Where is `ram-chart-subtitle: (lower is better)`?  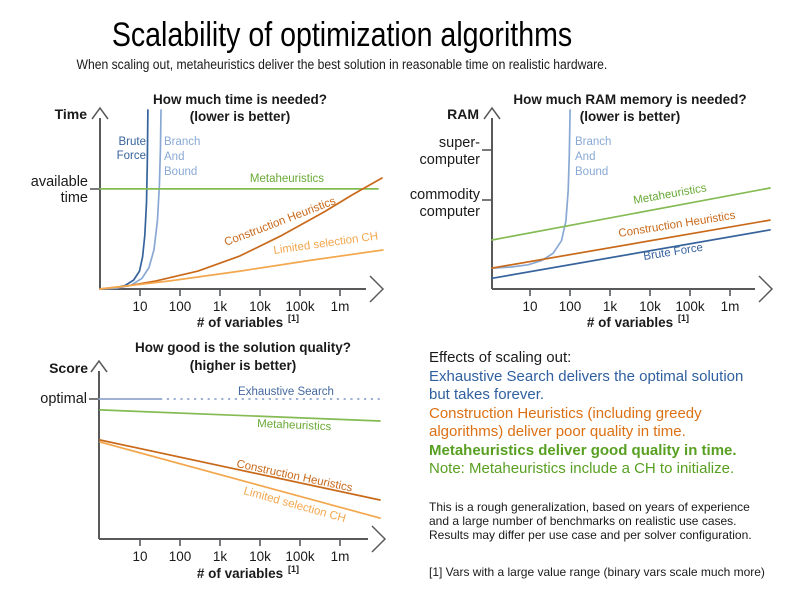
ram-chart-subtitle: (lower is better) is located at coordinates (630, 116).